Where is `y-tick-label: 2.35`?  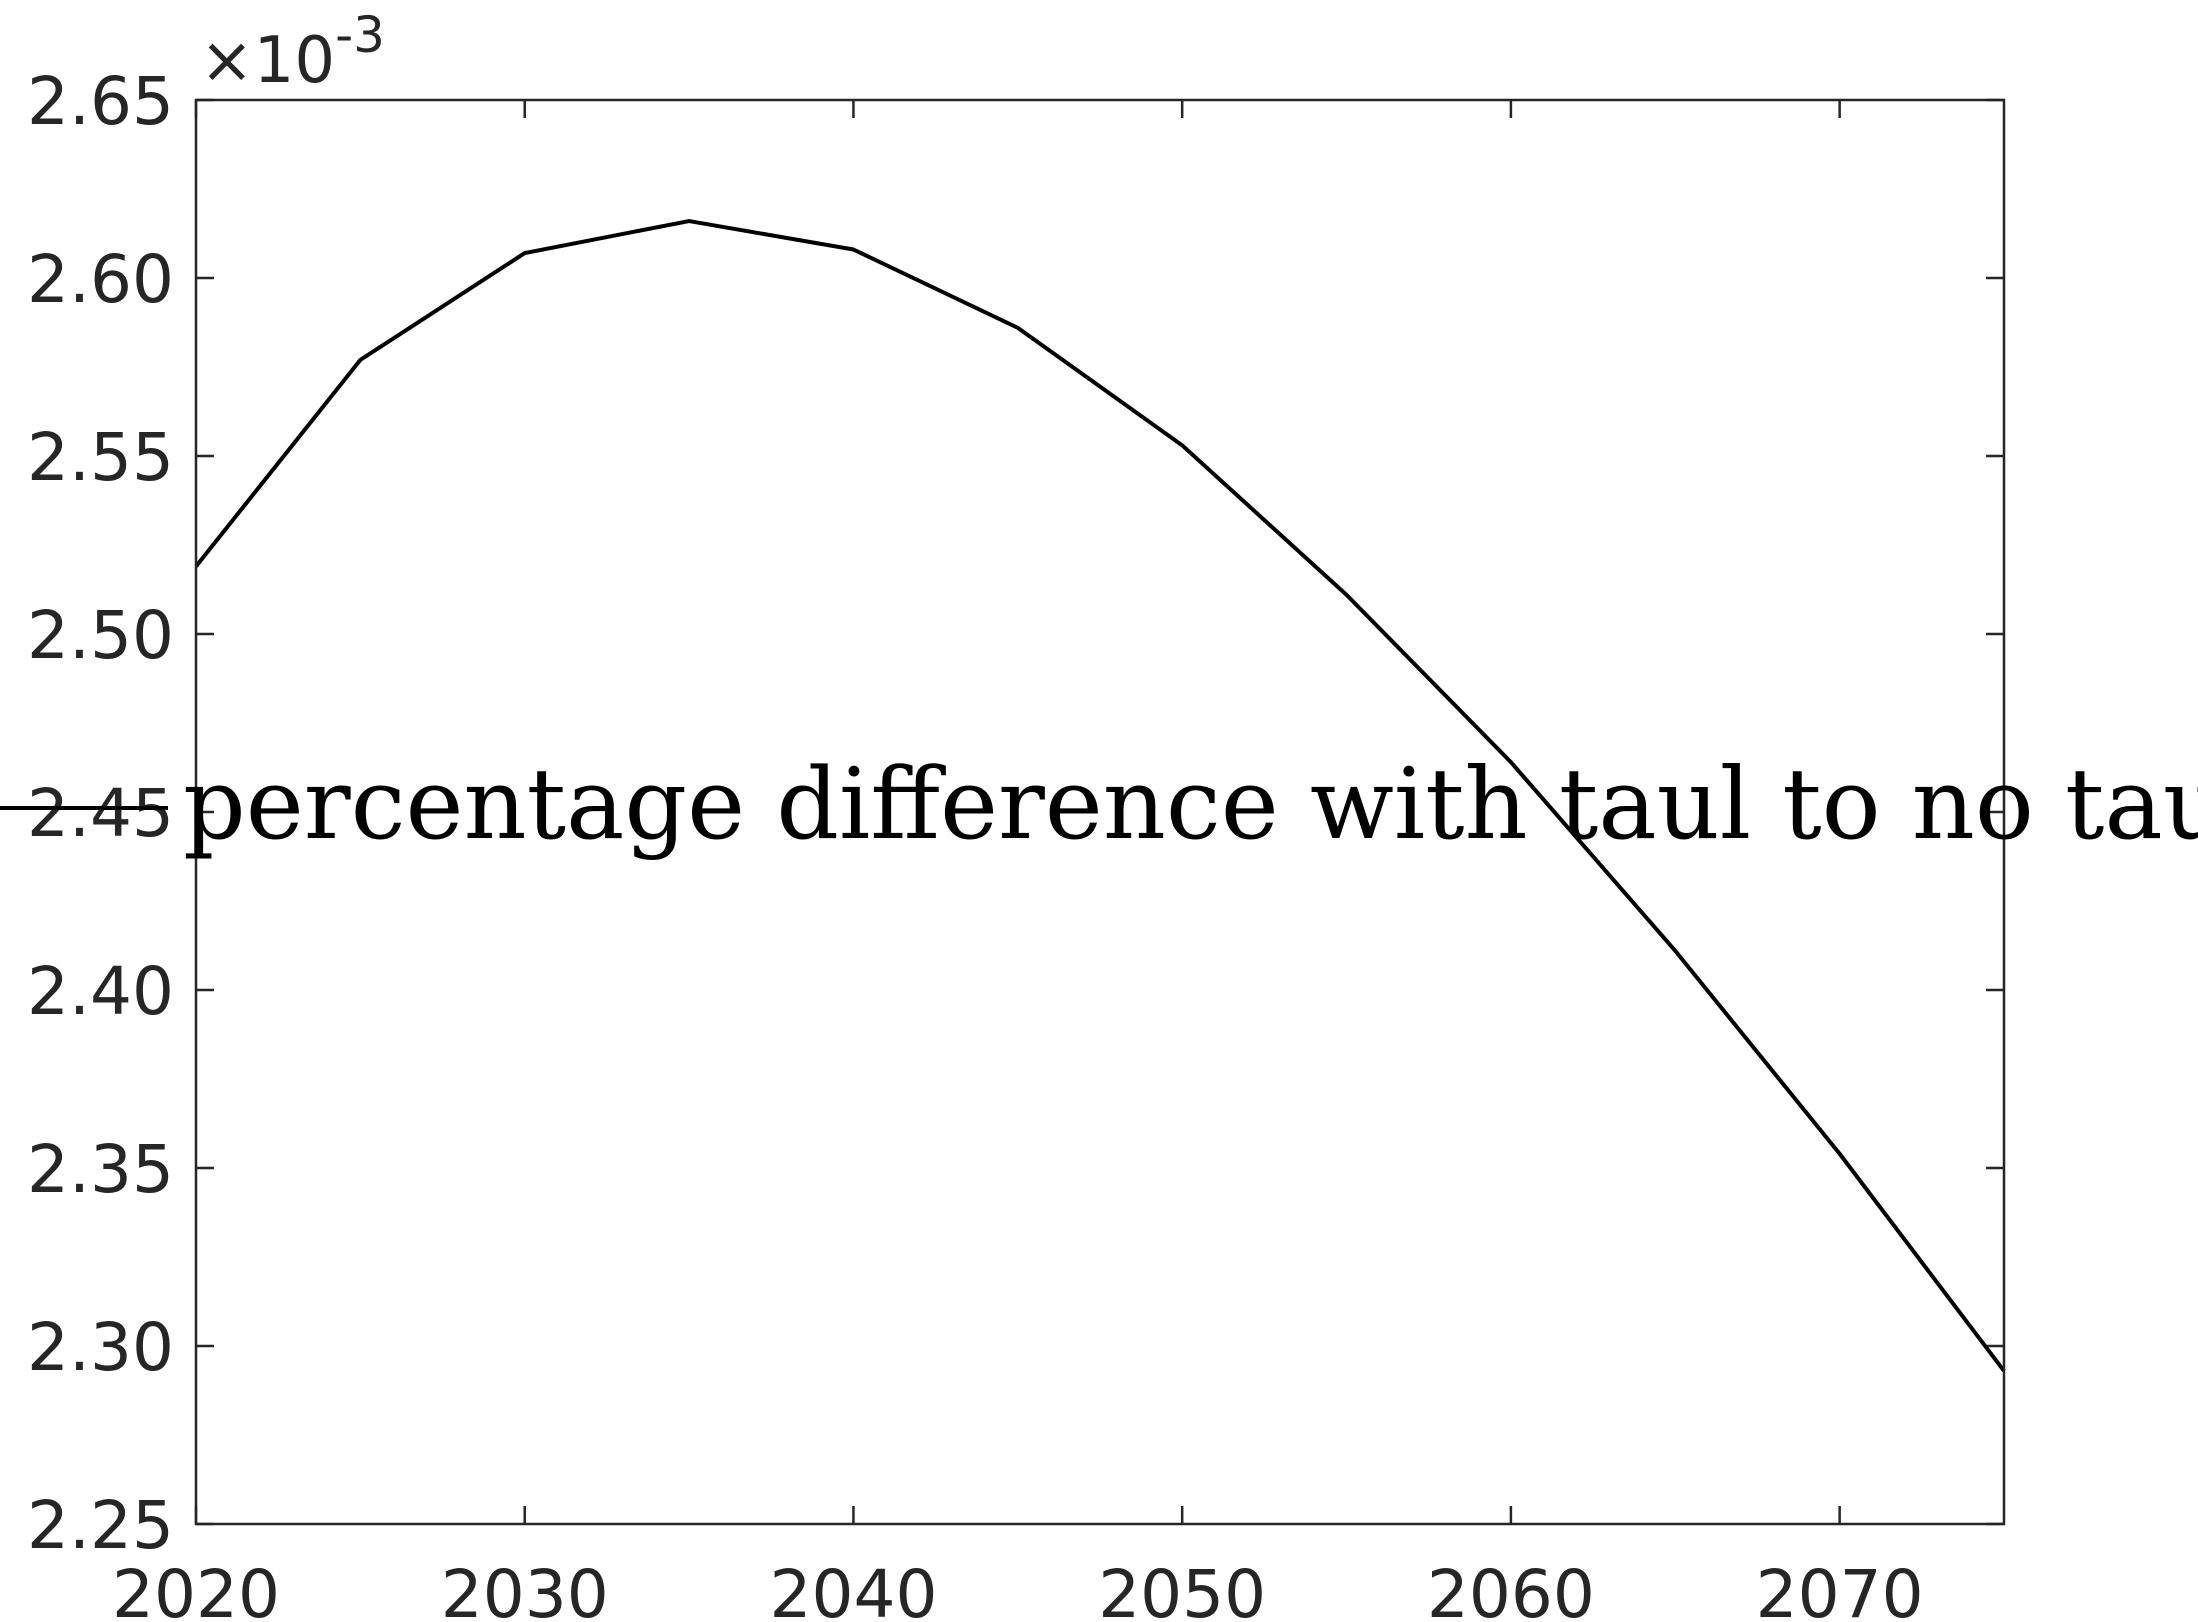
y-tick-label: 2.35 is located at coordinates (100, 1169).